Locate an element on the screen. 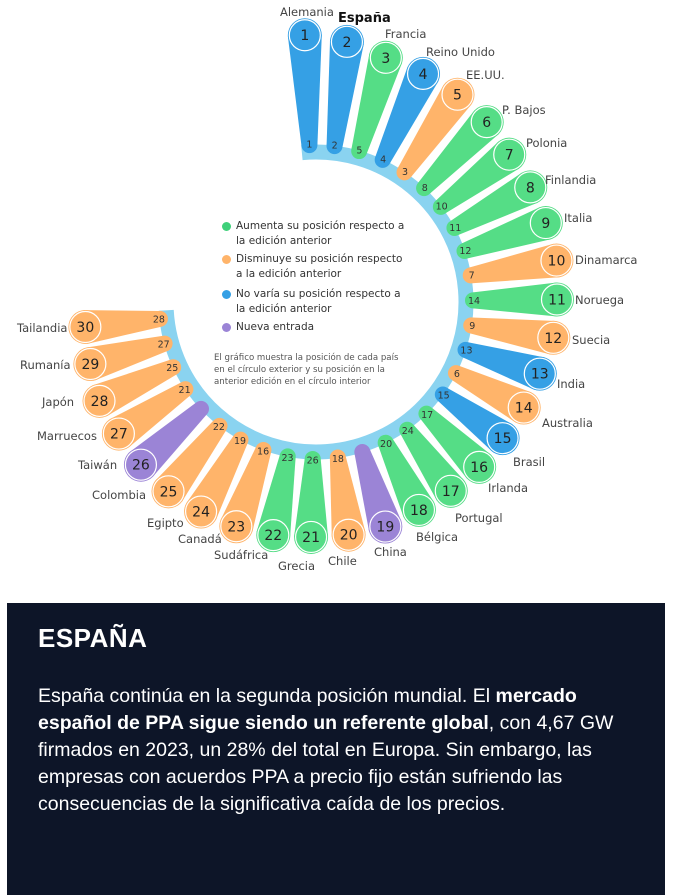 This screenshot has width=673, height=895. country-label: P. Bajos is located at coordinates (524, 110).